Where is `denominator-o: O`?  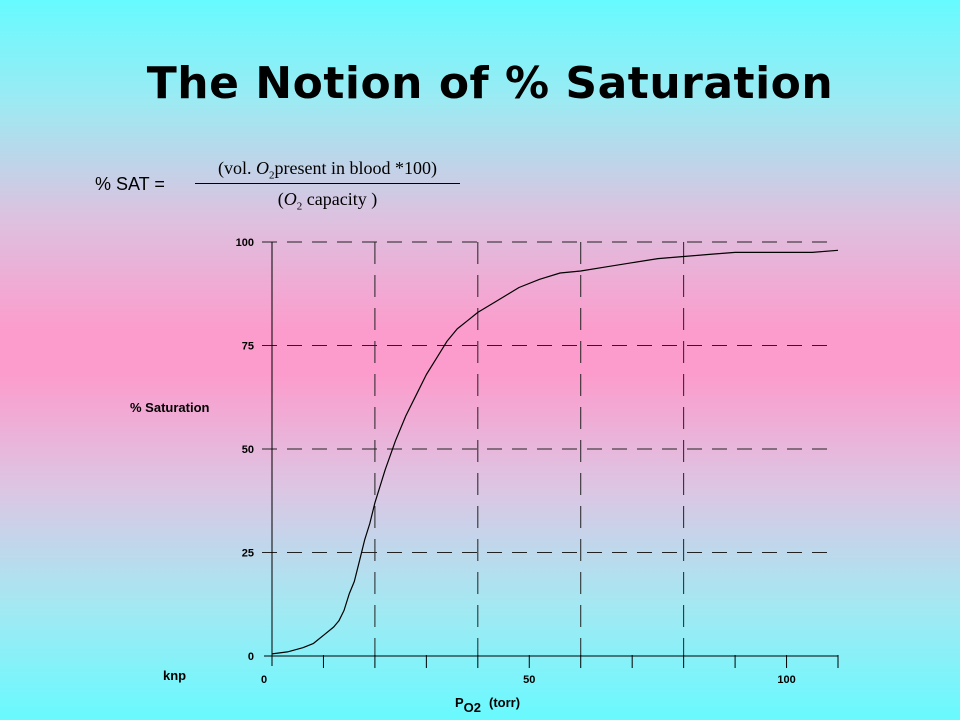
denominator-o: O is located at coordinates (290, 199).